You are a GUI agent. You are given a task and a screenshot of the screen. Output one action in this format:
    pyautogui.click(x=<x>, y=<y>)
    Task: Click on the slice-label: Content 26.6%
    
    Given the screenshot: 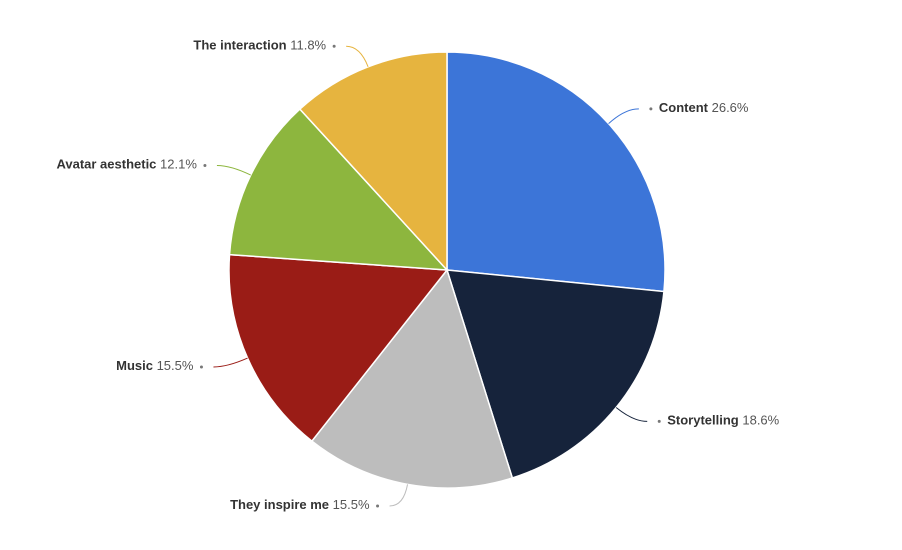 What is the action you would take?
    pyautogui.click(x=704, y=107)
    